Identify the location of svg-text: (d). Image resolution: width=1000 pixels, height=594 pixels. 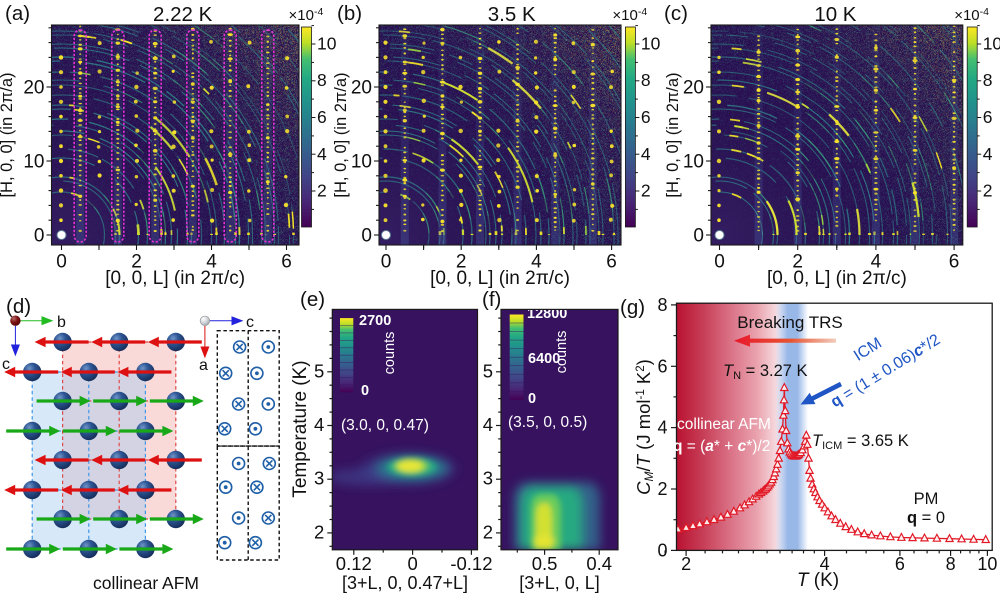
(18, 306).